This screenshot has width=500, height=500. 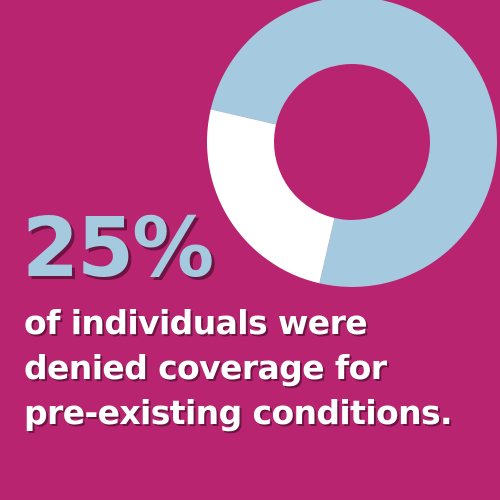 I want to click on caption-line-1: of individuals were, so click(x=196, y=322).